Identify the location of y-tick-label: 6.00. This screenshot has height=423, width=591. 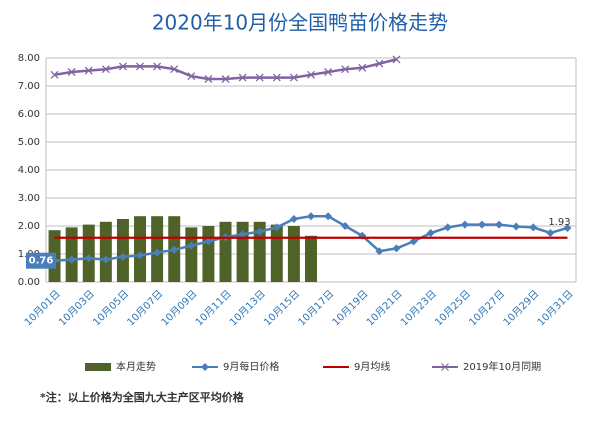
(29, 114).